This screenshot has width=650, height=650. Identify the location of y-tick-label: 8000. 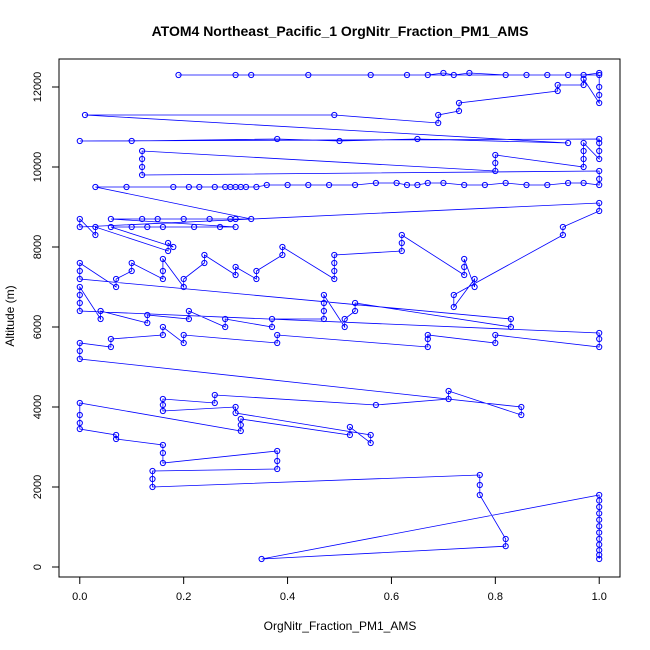
(38, 247).